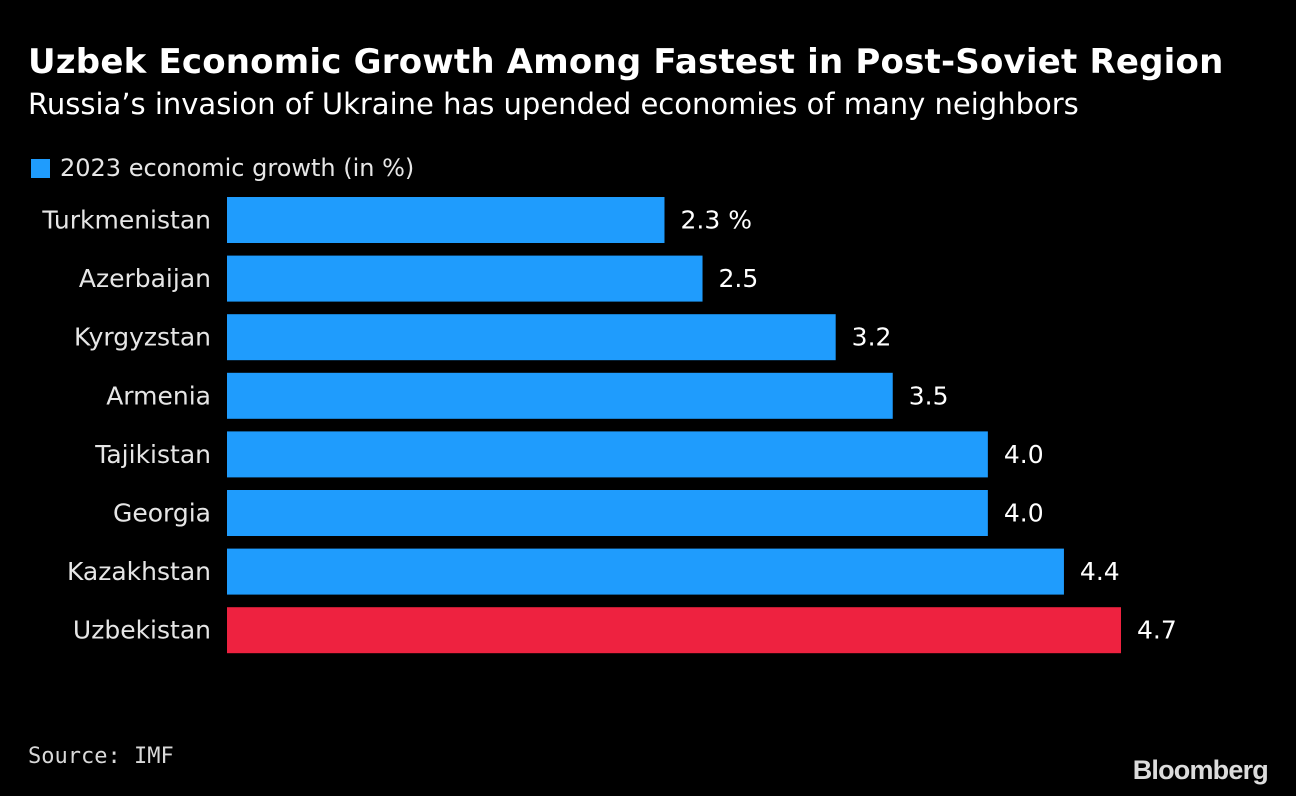 The image size is (1296, 796). Describe the element at coordinates (607, 454) in the screenshot. I see `bar-tajikistan` at that location.